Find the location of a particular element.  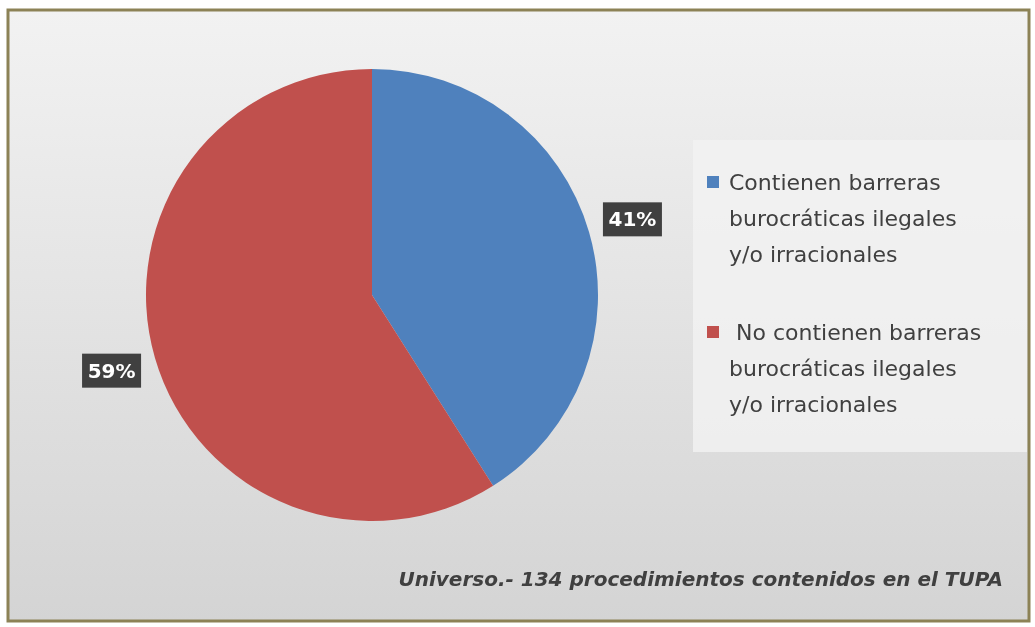

pie-slice is located at coordinates (485, 277).